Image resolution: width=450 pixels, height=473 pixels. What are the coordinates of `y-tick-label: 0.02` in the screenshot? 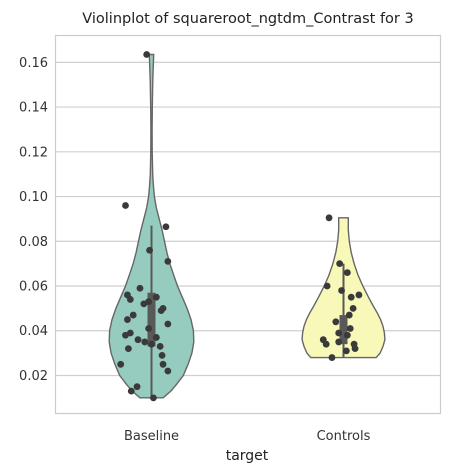 It's located at (33, 376).